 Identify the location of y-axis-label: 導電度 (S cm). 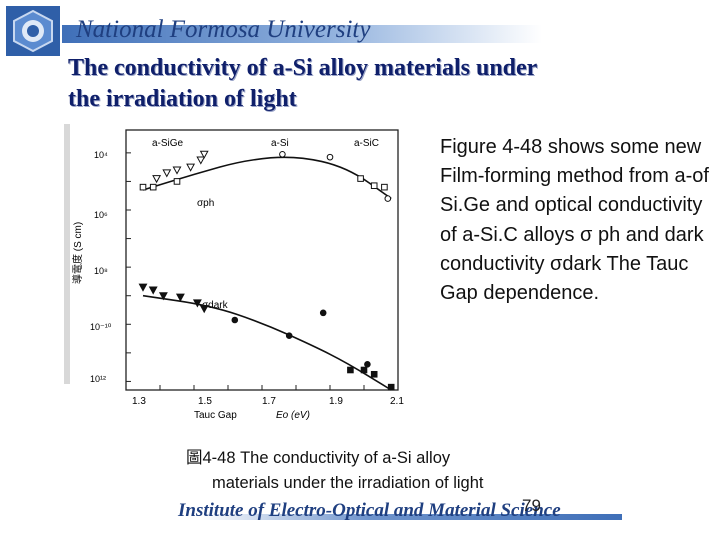
(77, 253).